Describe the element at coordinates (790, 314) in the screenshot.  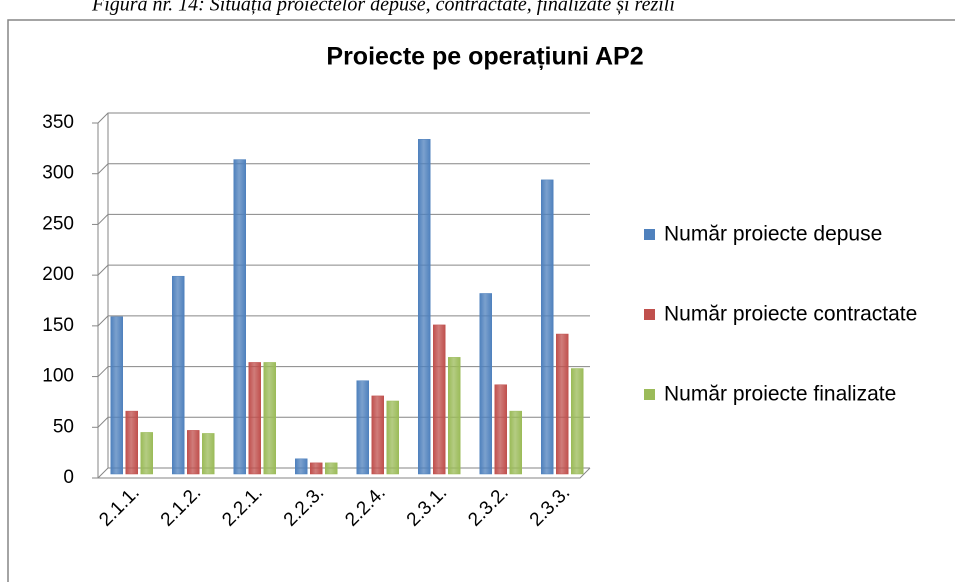
I see `legend-label: Număr proiecte contractate` at that location.